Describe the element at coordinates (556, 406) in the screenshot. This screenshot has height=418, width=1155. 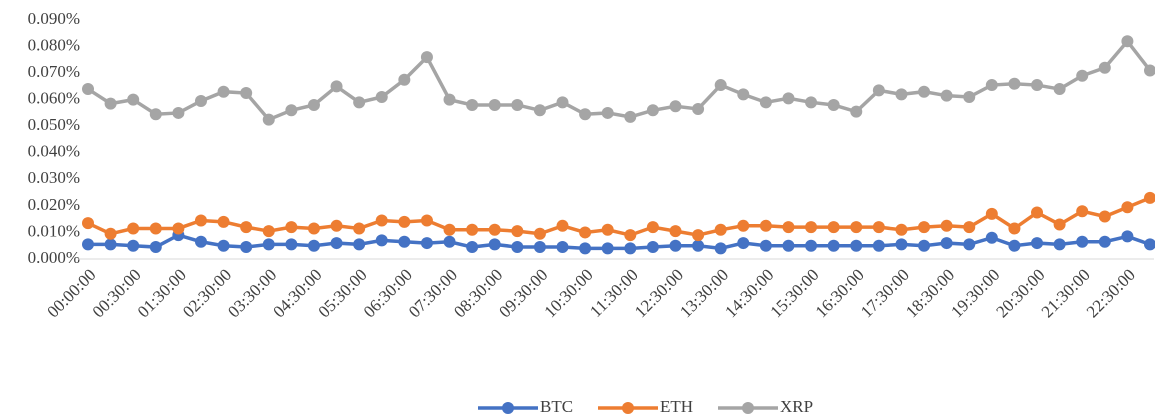
I see `legend-label: BTC` at that location.